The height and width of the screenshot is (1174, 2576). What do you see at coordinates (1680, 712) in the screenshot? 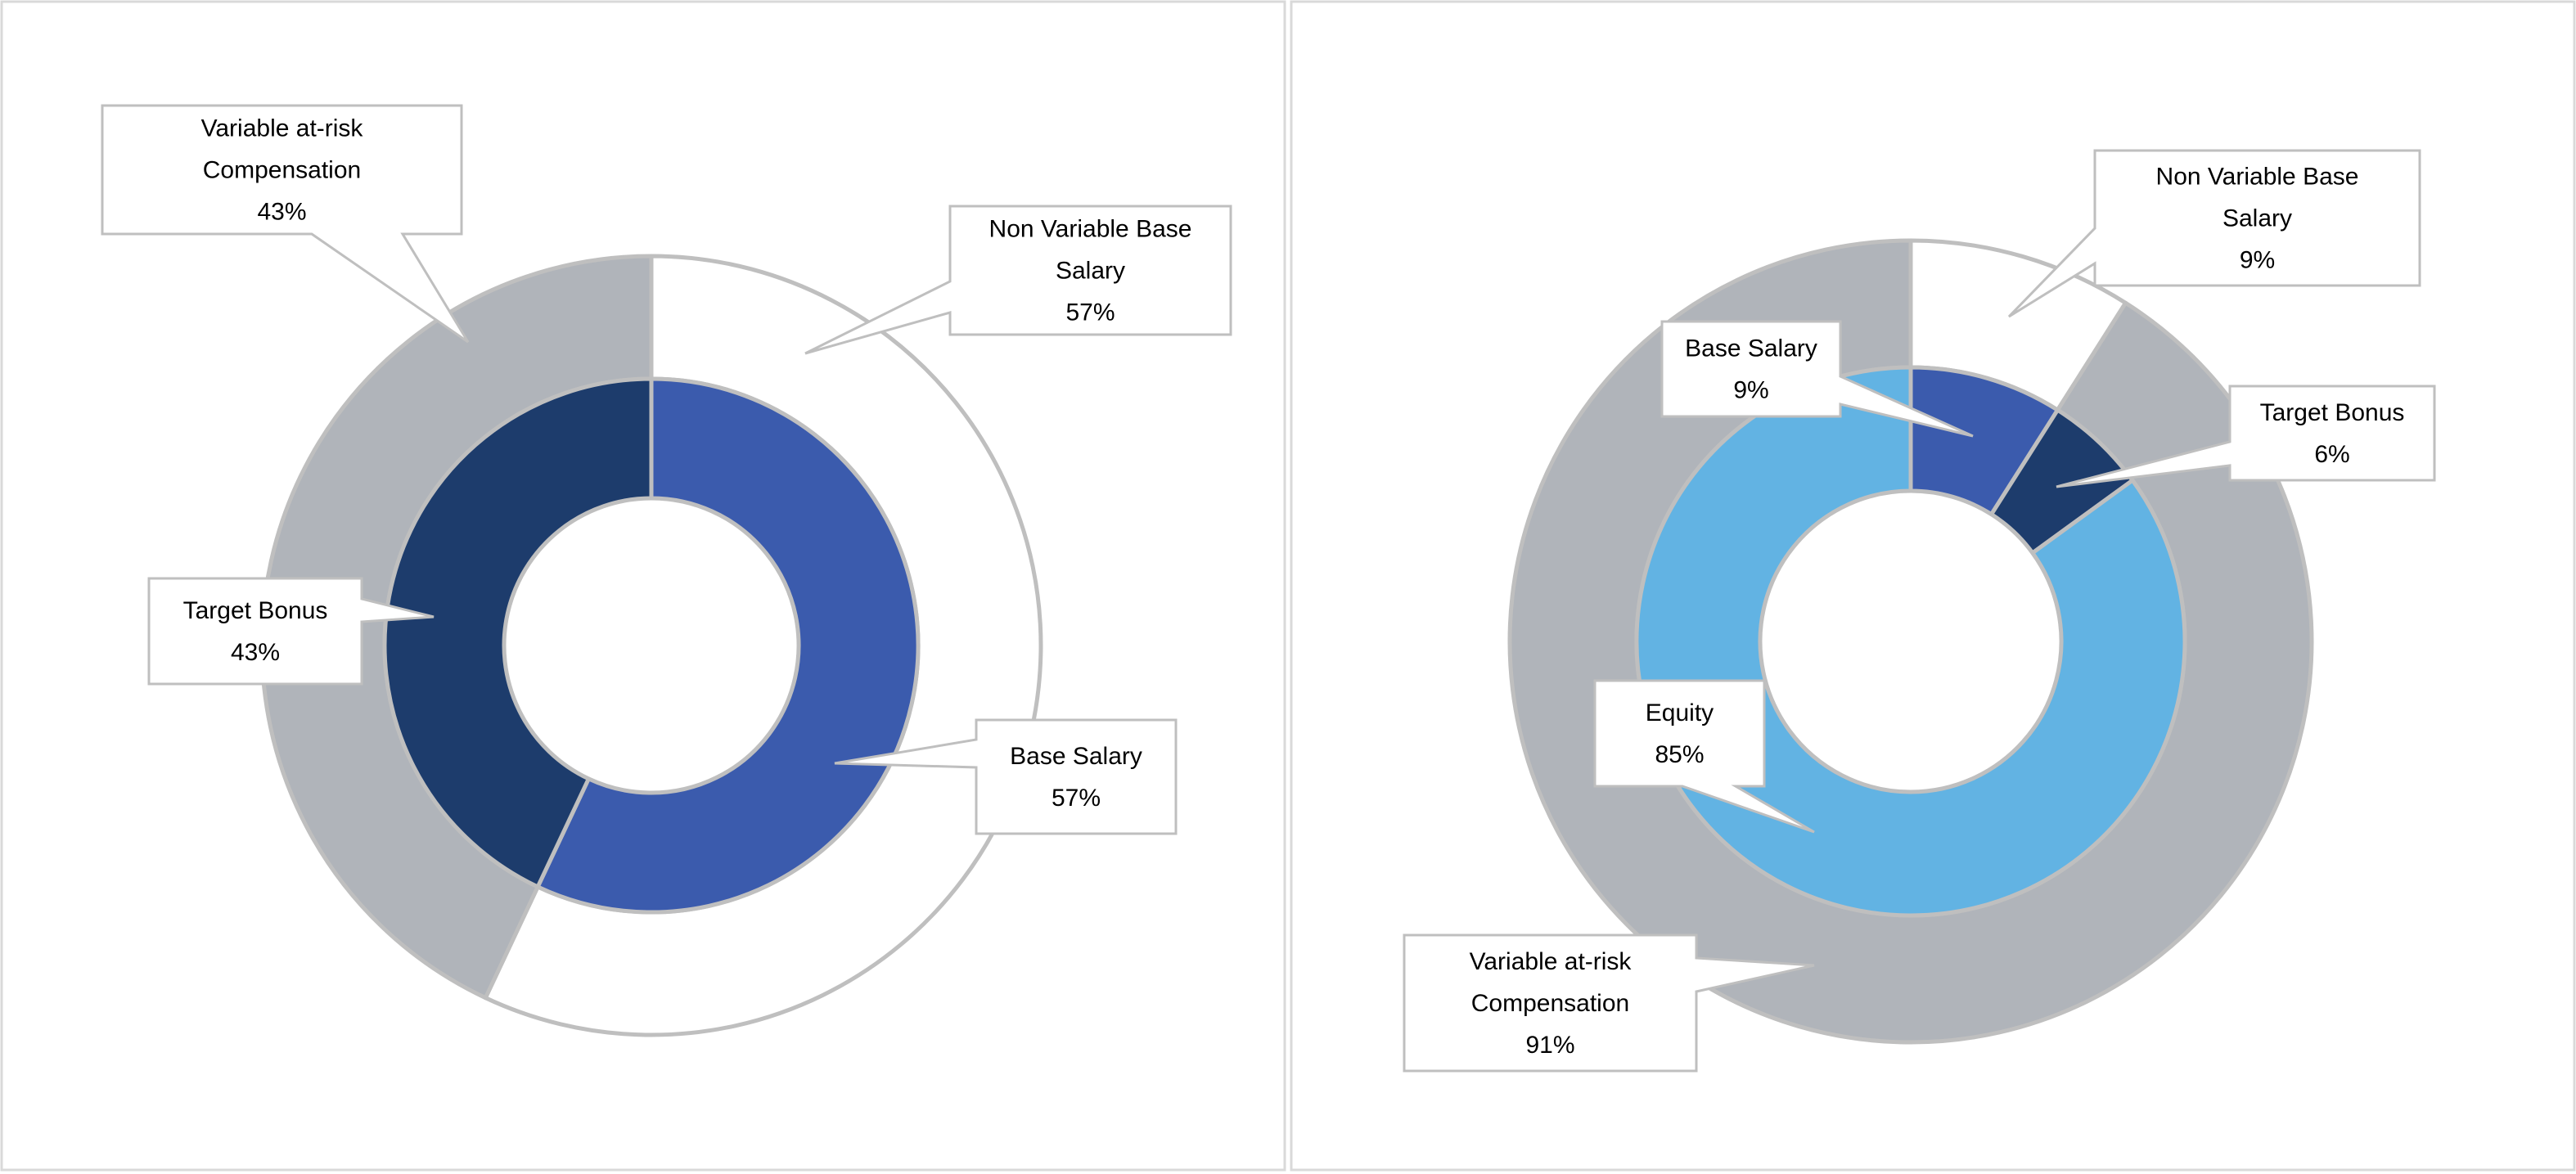
I see `data-label-text: Equity` at bounding box center [1680, 712].